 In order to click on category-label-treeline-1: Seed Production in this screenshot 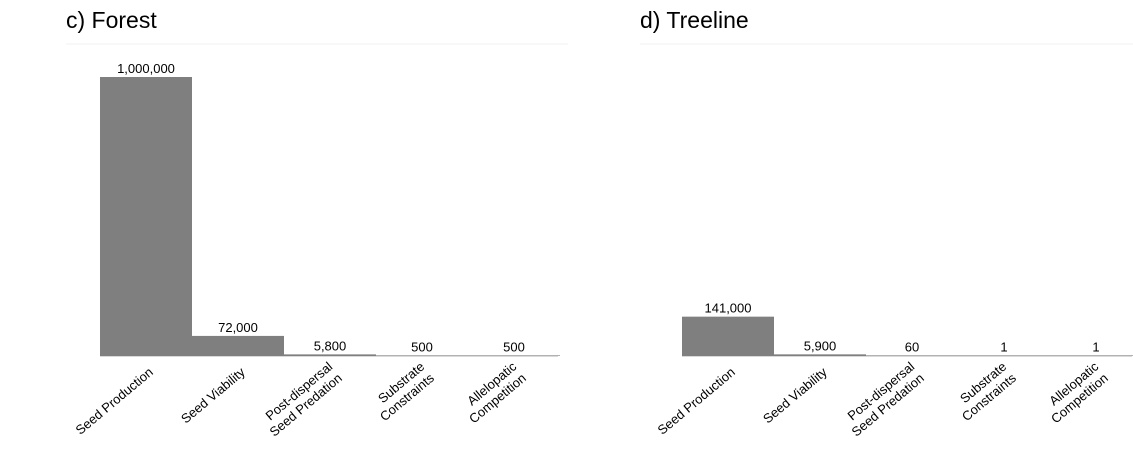, I will do `click(696, 400)`.